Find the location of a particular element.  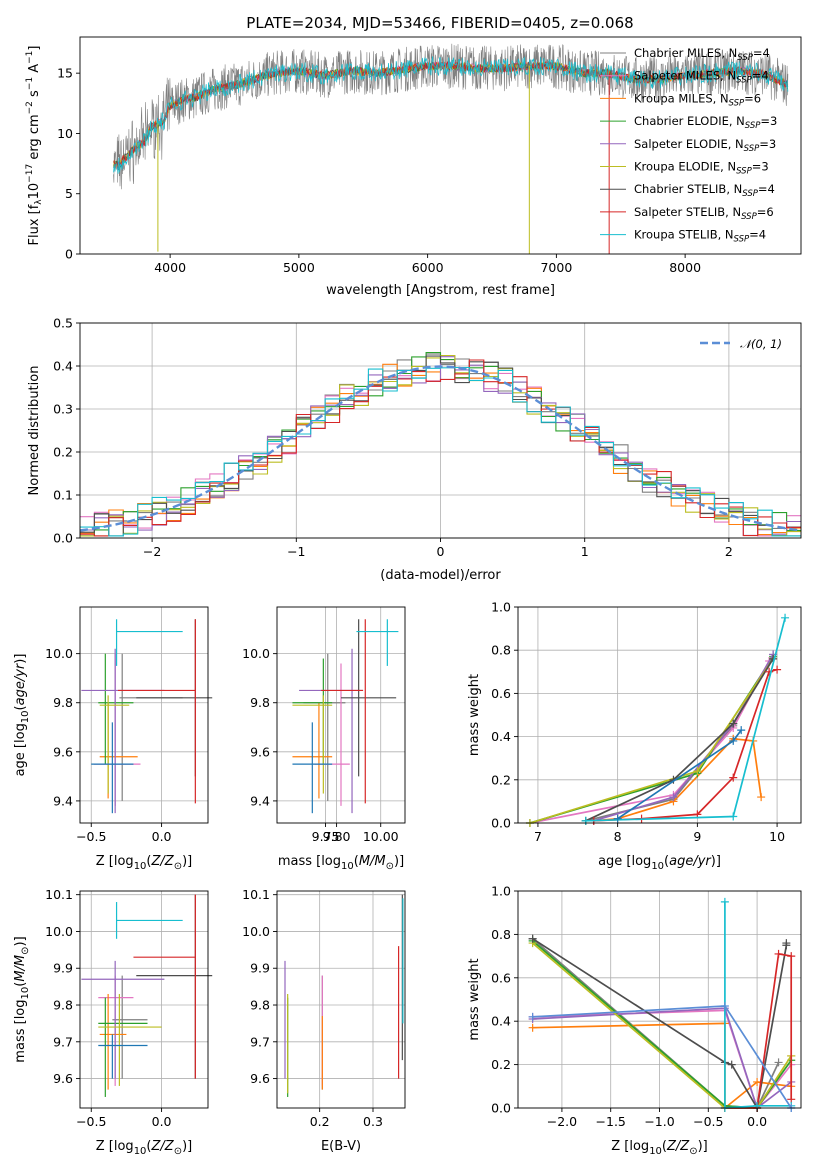

y-tick-label: 9.9 is located at coordinates (260, 968).